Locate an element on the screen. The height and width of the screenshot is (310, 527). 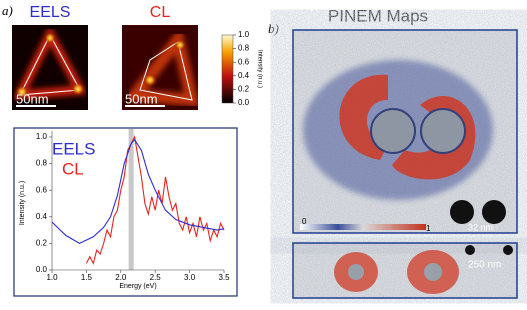
legend-entry: EELS is located at coordinates (73, 148).